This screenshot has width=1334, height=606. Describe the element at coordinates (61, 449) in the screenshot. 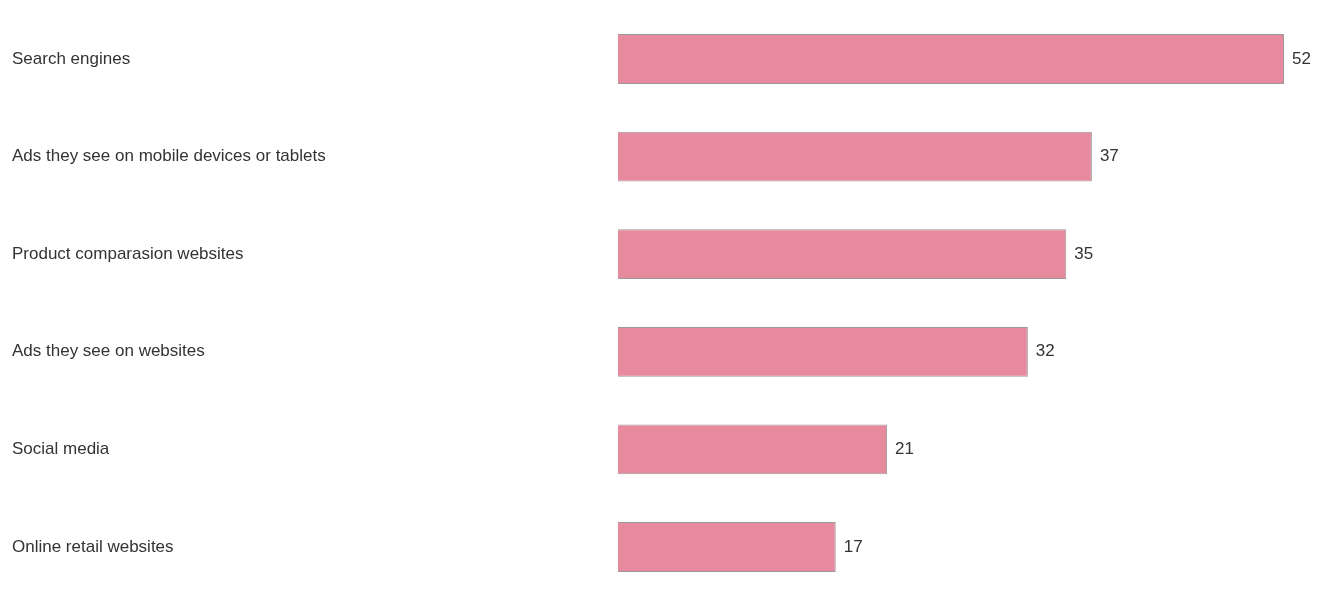

I see `y-tick-label: Social media` at that location.